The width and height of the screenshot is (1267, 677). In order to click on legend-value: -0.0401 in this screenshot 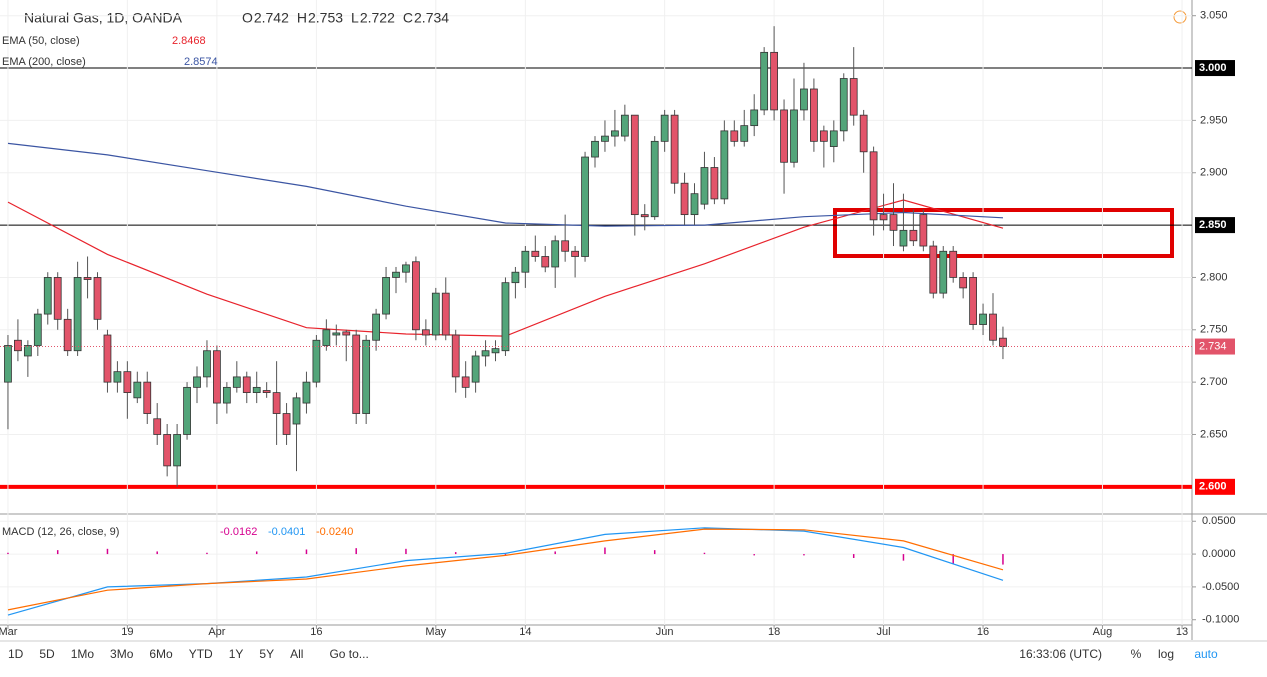, I will do `click(286, 532)`.